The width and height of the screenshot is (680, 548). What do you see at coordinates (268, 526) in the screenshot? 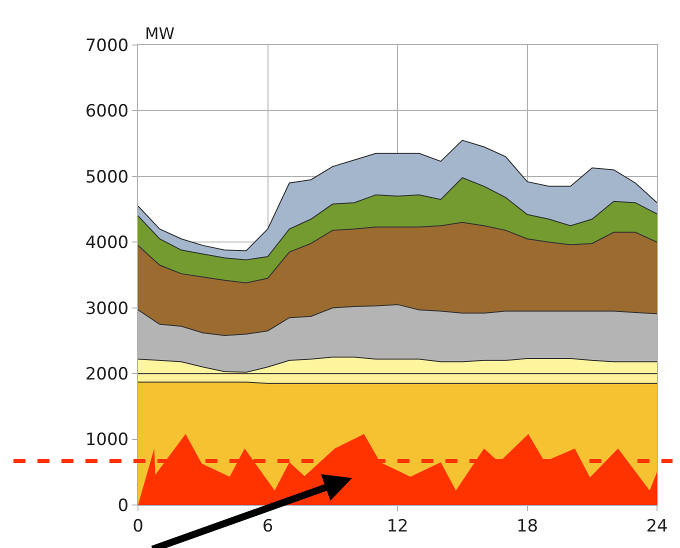
I see `x-tick-label: 6` at bounding box center [268, 526].